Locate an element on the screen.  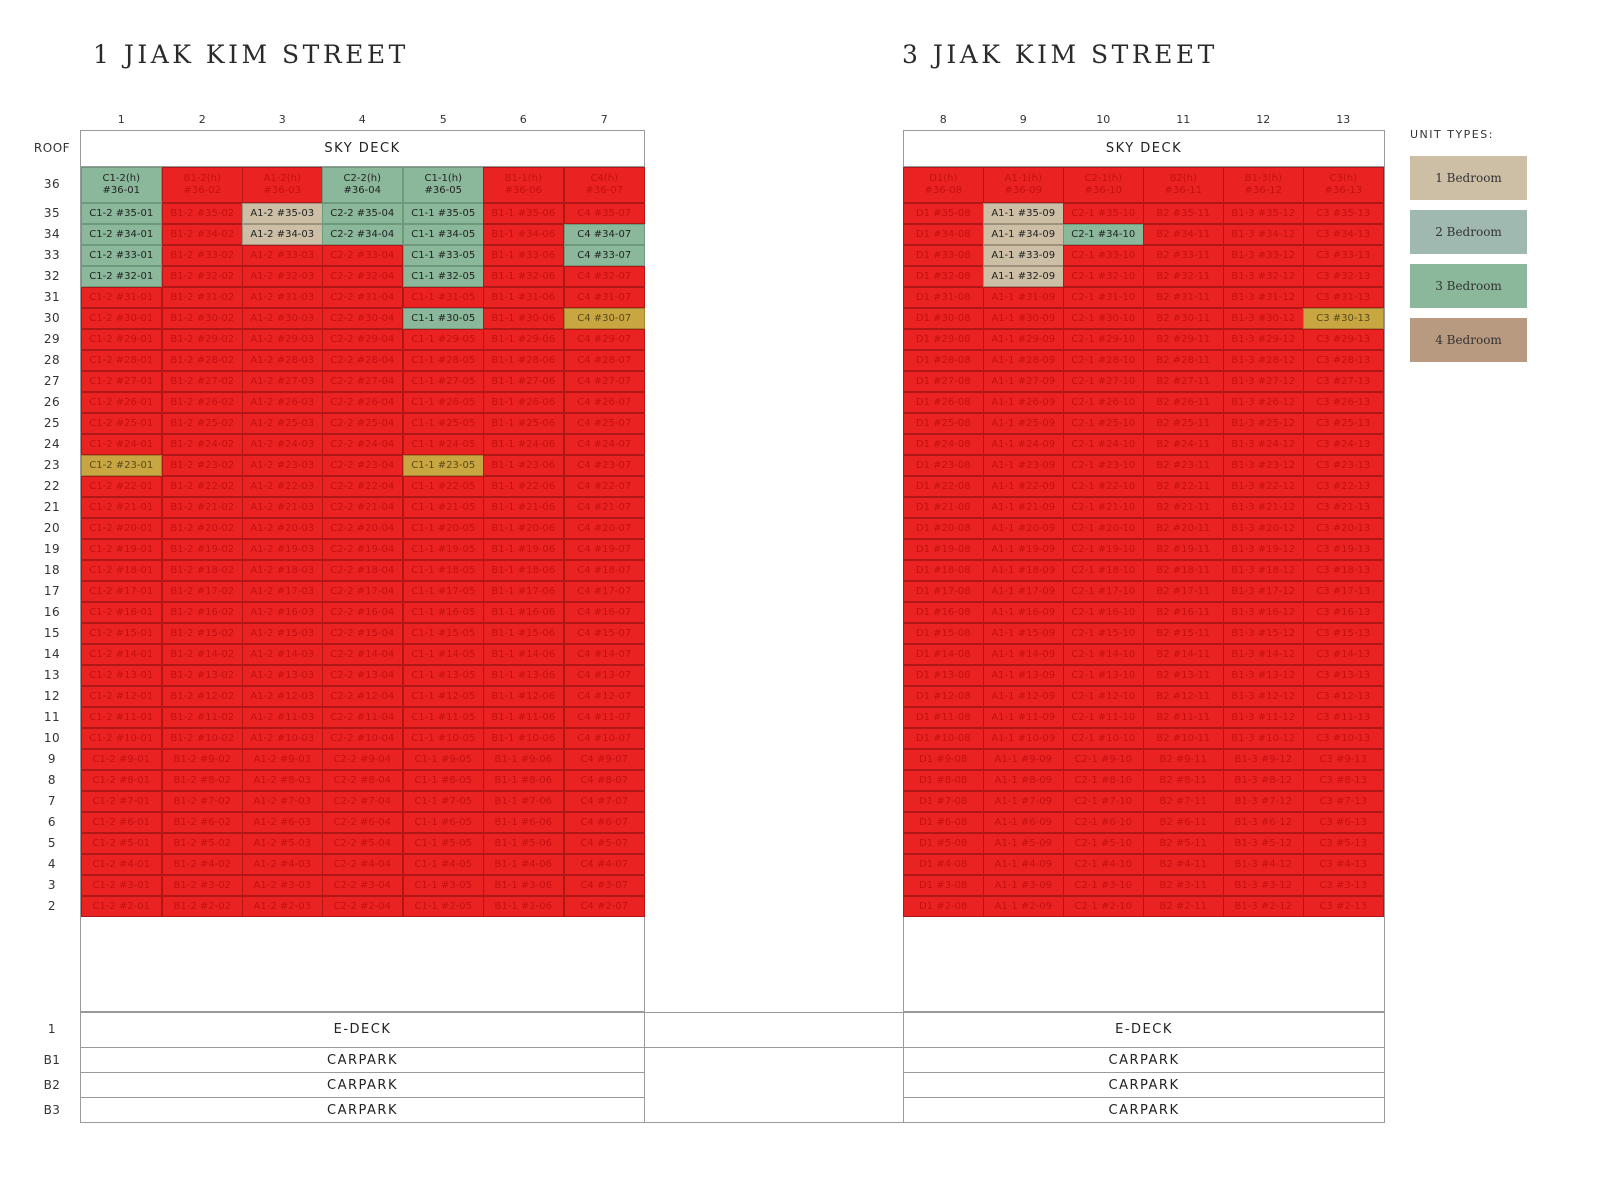
unit-cell: C2-2 #24-04 is located at coordinates (362, 444).